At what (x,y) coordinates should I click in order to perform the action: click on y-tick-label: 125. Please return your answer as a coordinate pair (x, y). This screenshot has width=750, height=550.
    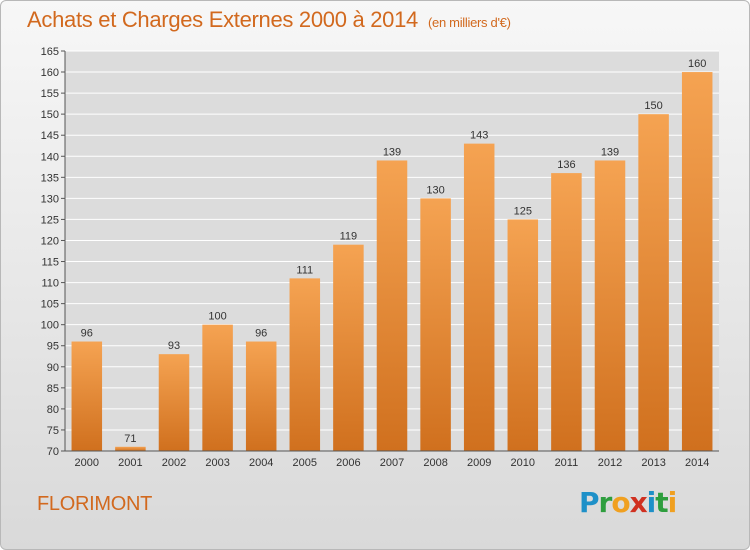
    Looking at the image, I should click on (50, 220).